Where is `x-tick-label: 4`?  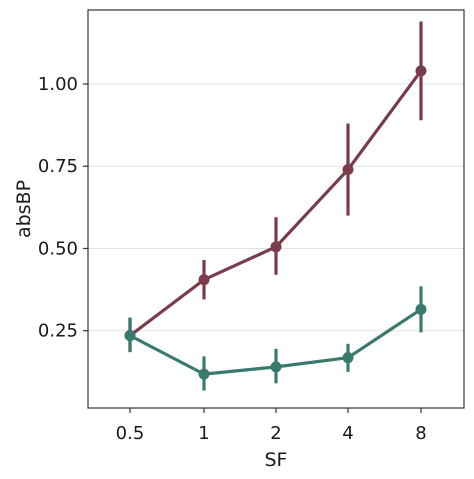 x-tick-label: 4 is located at coordinates (347, 433).